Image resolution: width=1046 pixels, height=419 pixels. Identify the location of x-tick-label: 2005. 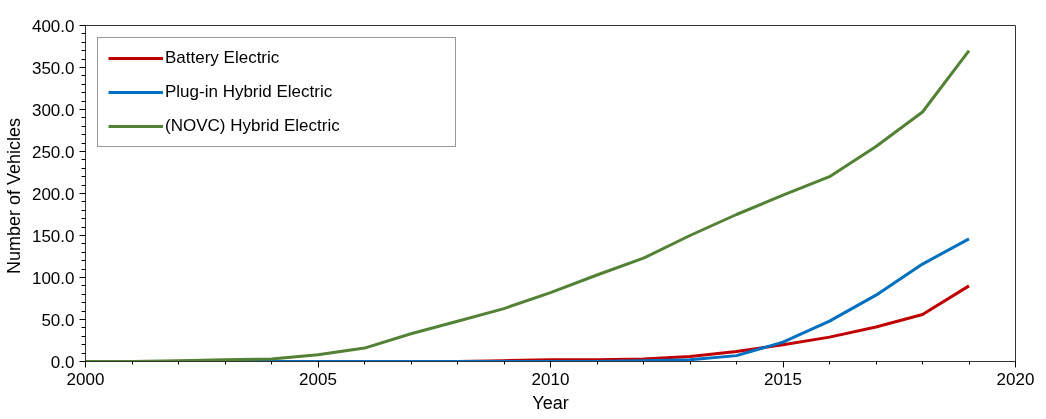
(318, 379).